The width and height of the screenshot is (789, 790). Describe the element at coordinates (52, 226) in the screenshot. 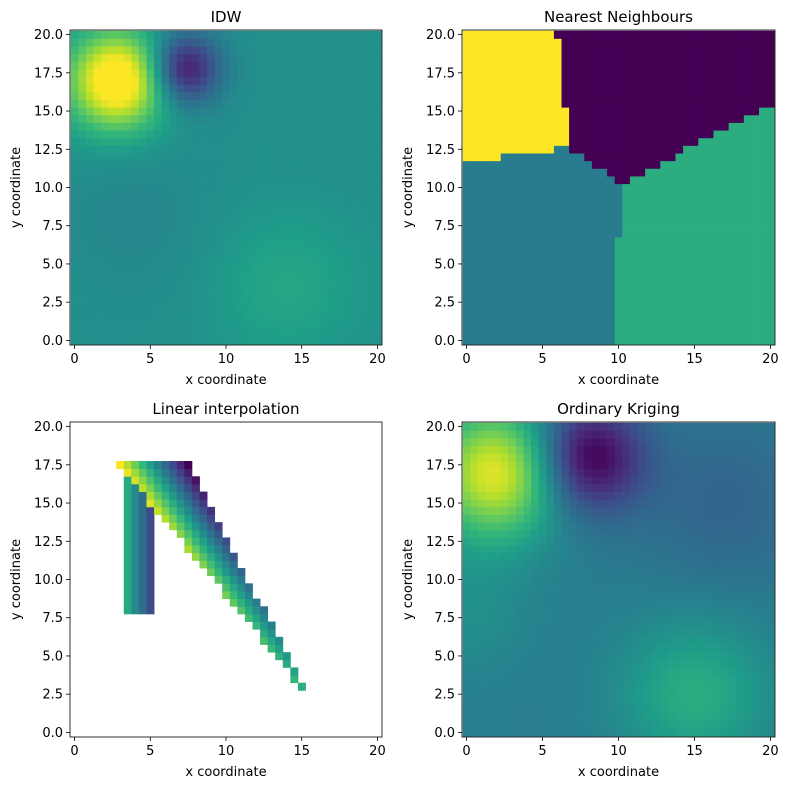

I see `y-tick-label: 7.5` at that location.